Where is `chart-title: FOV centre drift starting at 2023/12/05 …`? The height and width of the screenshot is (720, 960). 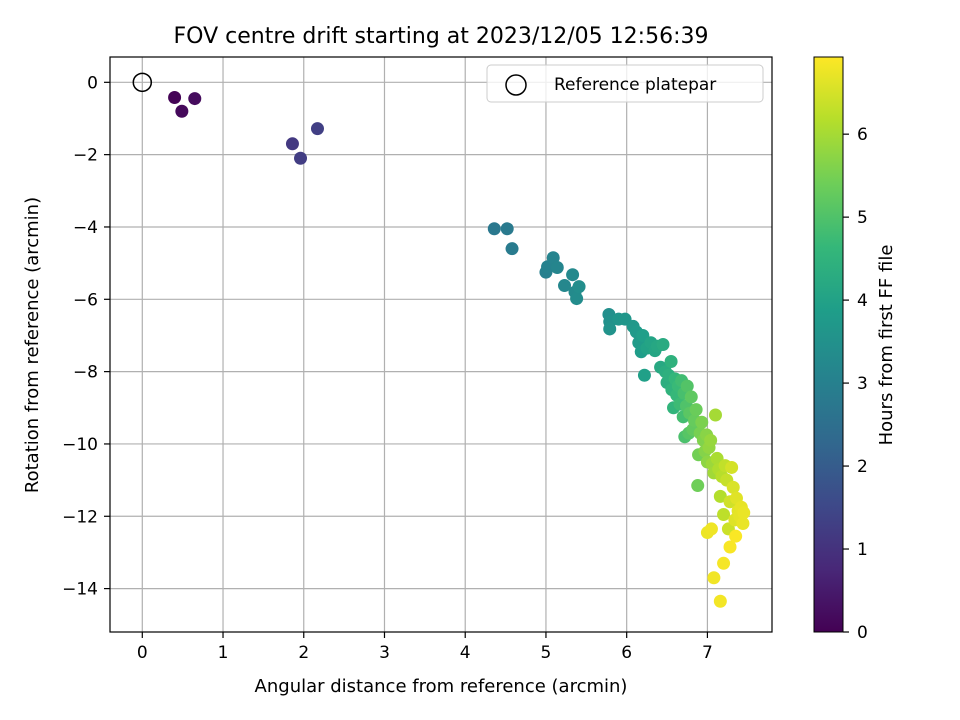
chart-title: FOV centre drift starting at 2023/12/05 … is located at coordinates (441, 36).